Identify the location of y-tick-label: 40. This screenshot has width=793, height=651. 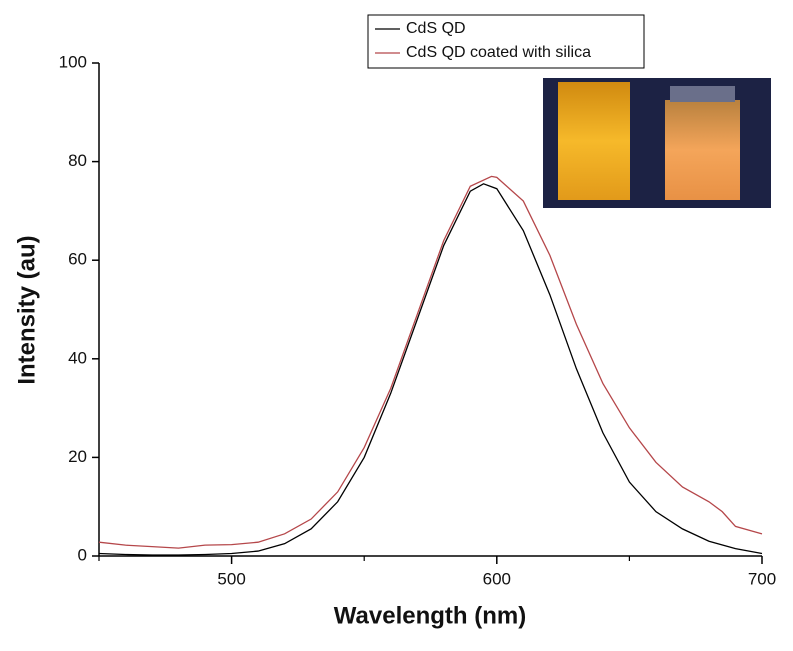
(77, 357).